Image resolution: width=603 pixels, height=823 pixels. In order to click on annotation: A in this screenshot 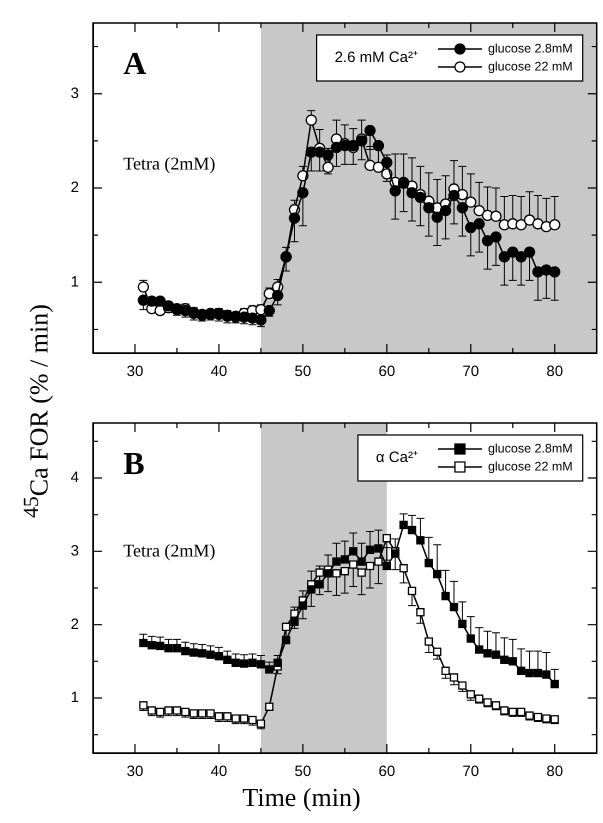, I will do `click(134, 63)`.